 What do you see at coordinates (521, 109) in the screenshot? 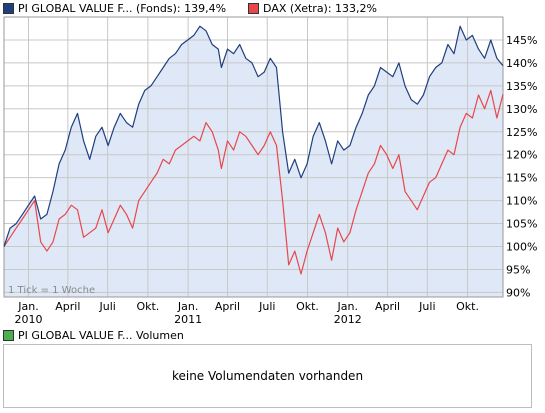
I see `y-tick-label: 130%` at bounding box center [521, 109].